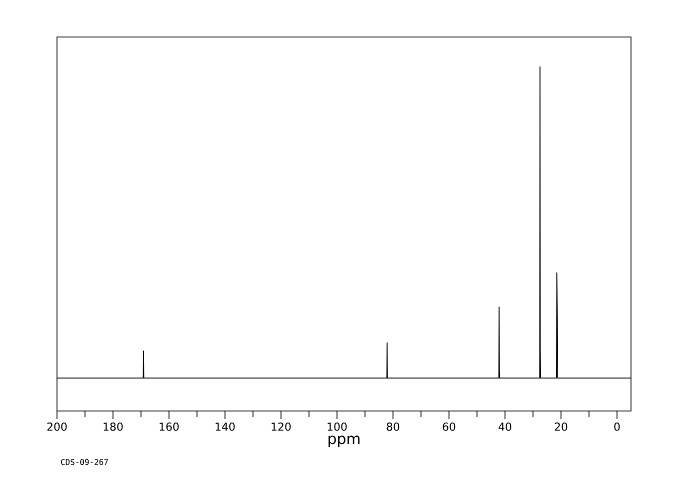 The image size is (680, 500). What do you see at coordinates (344, 442) in the screenshot?
I see `x-axis-title: ppm` at bounding box center [344, 442].